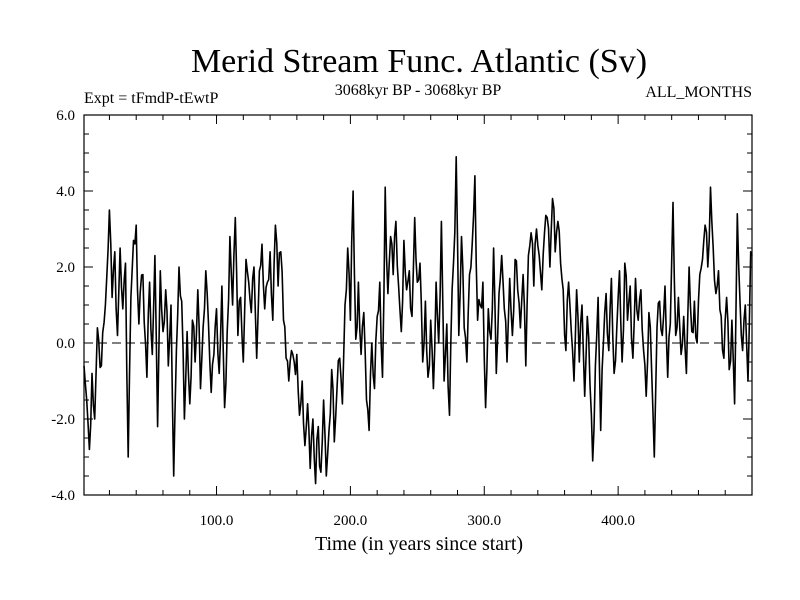 This screenshot has width=800, height=600. Describe the element at coordinates (418, 90) in the screenshot. I see `time-range-label: 3068kyr BP - 3068kyr BP` at that location.